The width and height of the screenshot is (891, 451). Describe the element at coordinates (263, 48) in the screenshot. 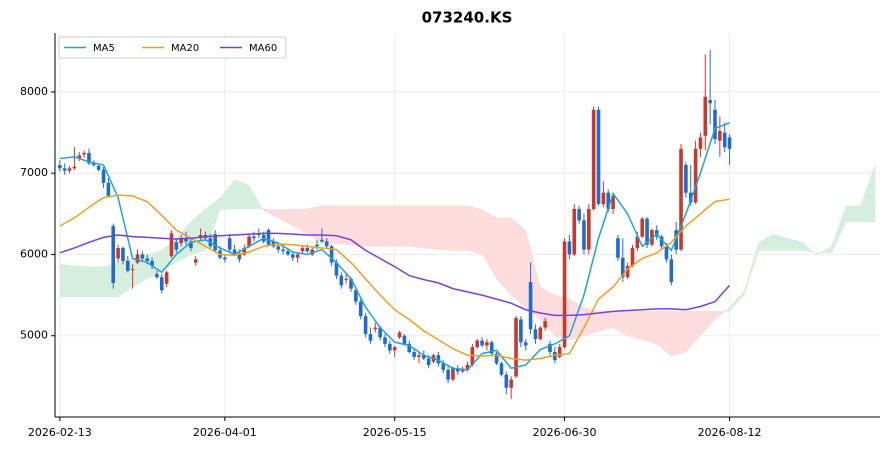

I see `legend-label: MA60` at that location.